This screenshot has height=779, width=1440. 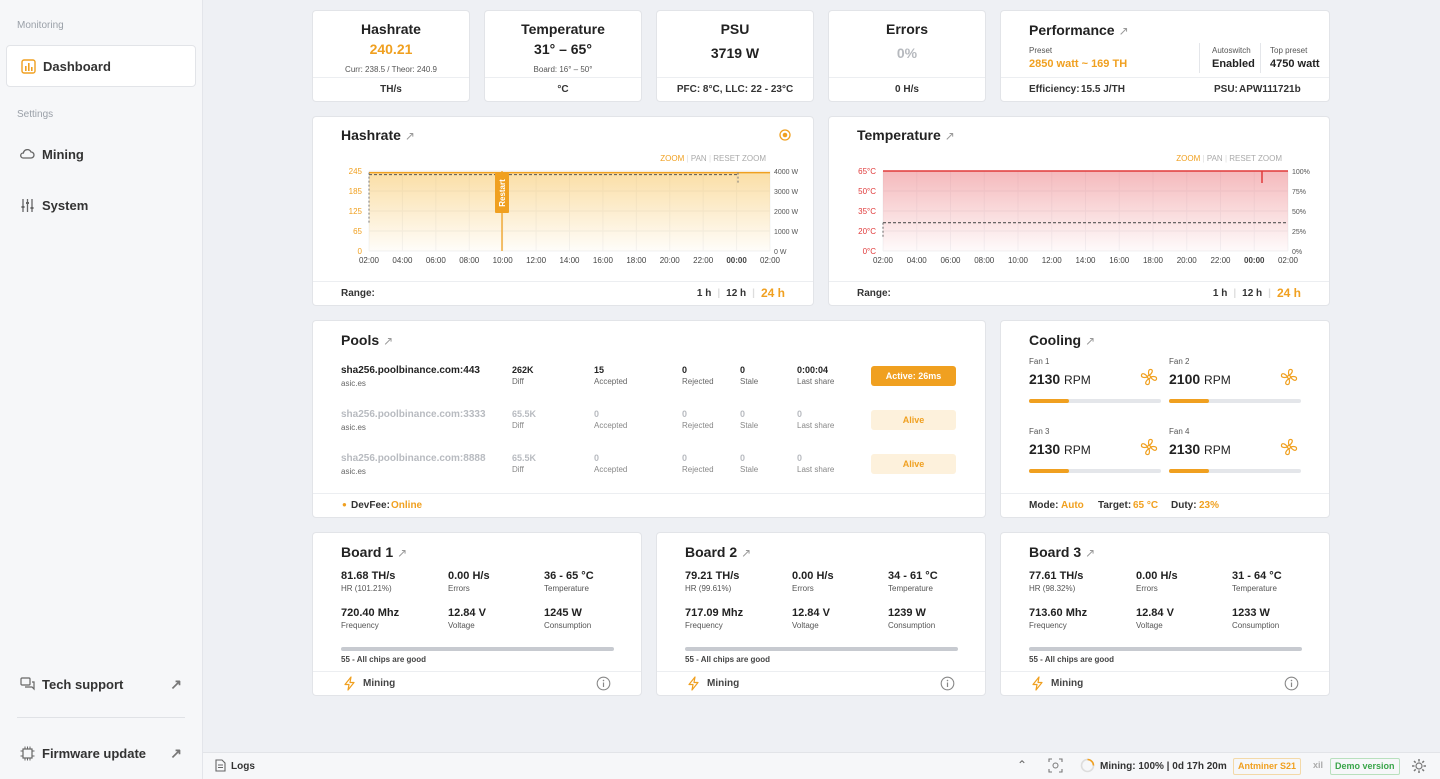 I want to click on hashrate-chart-title: Hashrate ↗, so click(x=378, y=135).